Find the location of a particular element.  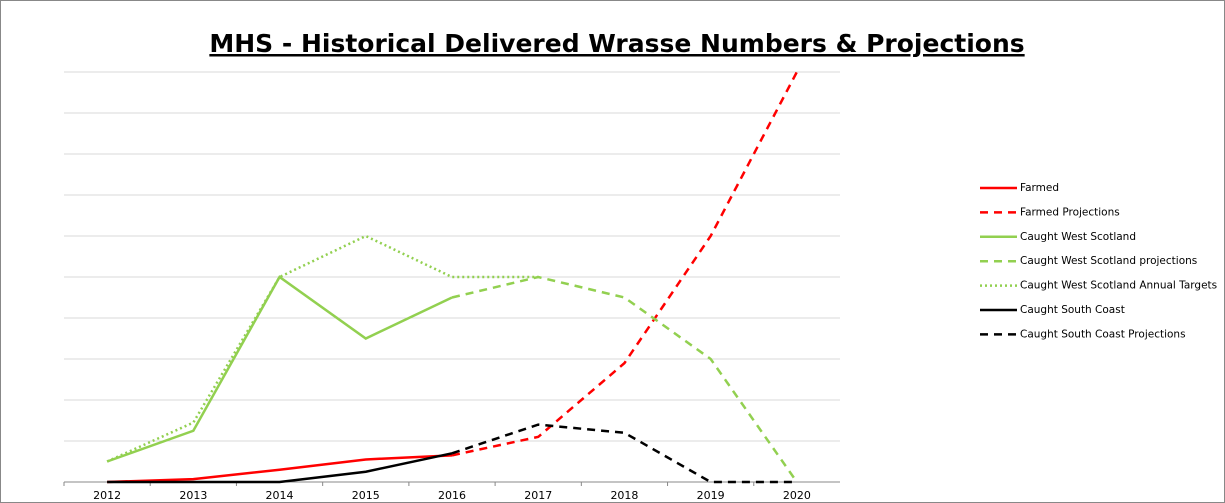

legend-label: Caught South Coast Projections is located at coordinates (1103, 334).